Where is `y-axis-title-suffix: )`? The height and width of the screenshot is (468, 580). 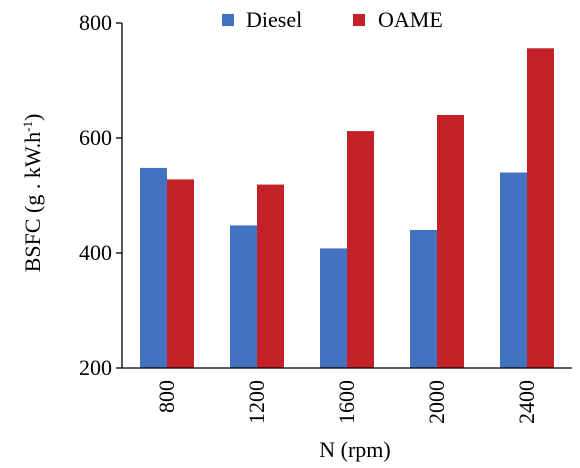 y-axis-title-suffix: ) is located at coordinates (32, 117).